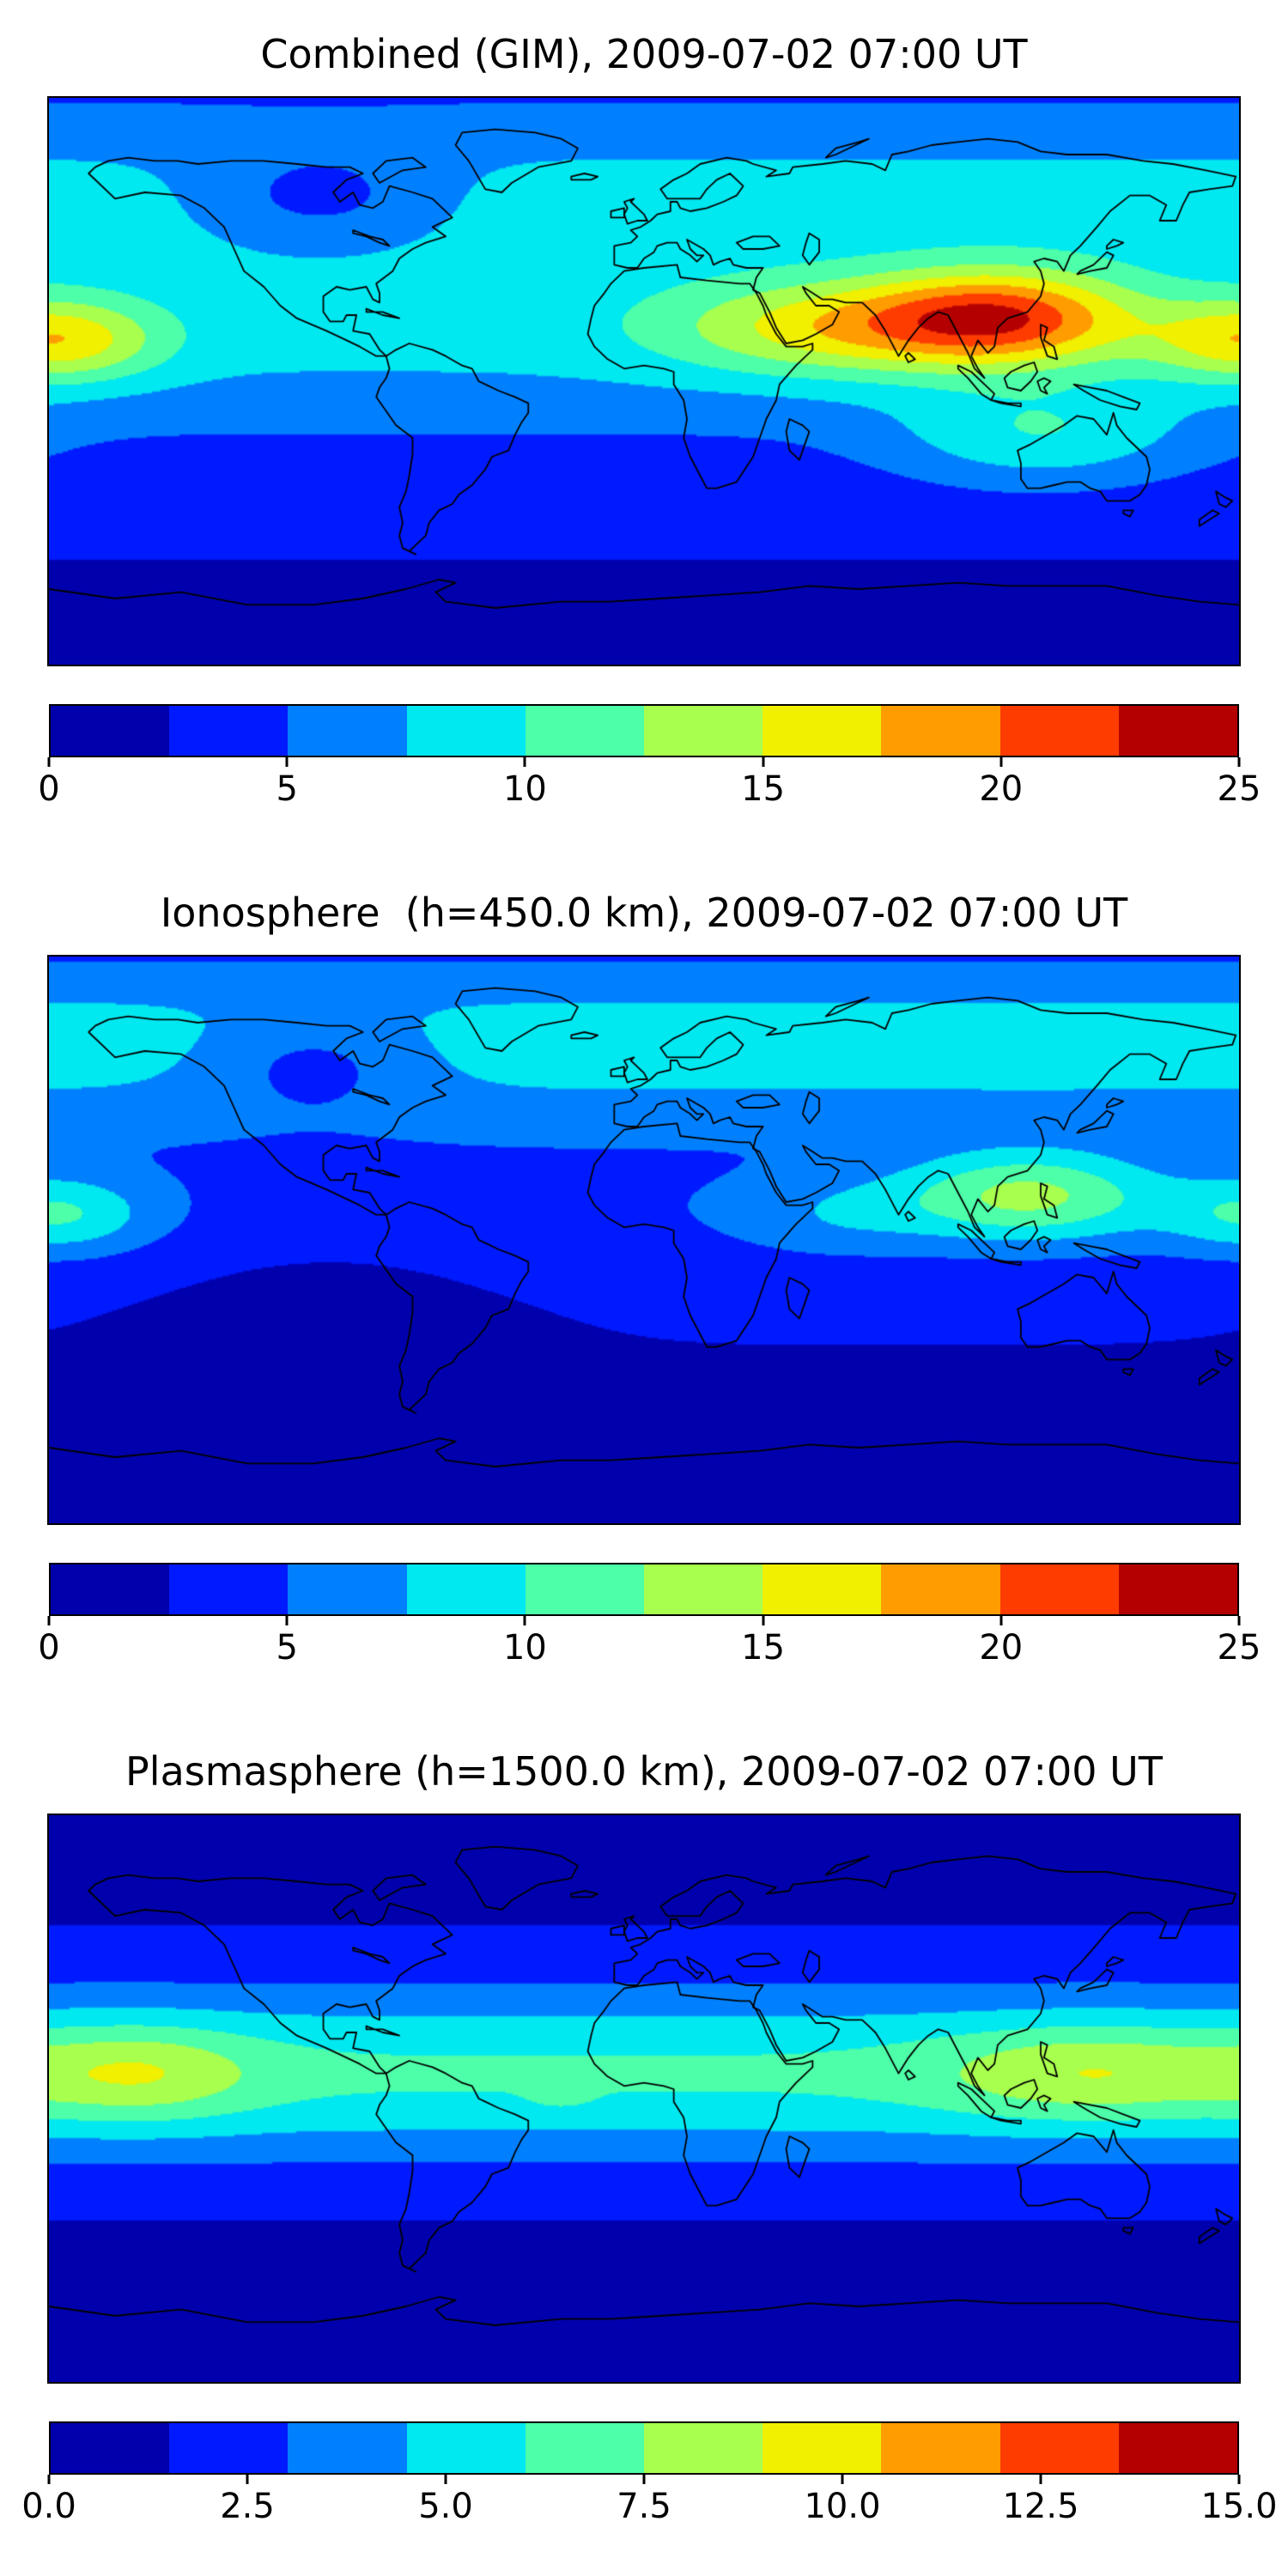 This screenshot has height=2576, width=1288. What do you see at coordinates (649, 1645) in the screenshot?
I see `colorbar-ticks-ionosphere: 0 5 10 15 20 25` at bounding box center [649, 1645].